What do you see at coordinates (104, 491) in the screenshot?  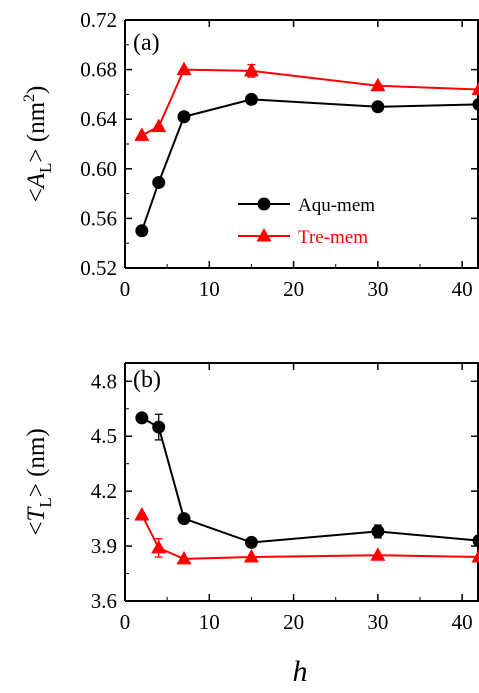 I see `y-tick-label: 4.2` at bounding box center [104, 491].